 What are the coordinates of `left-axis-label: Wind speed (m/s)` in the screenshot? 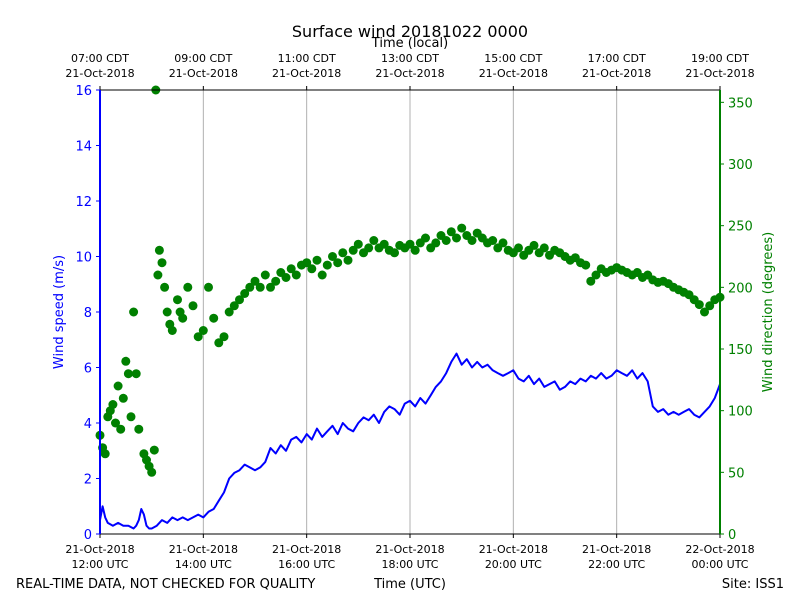 It's located at (59, 312).